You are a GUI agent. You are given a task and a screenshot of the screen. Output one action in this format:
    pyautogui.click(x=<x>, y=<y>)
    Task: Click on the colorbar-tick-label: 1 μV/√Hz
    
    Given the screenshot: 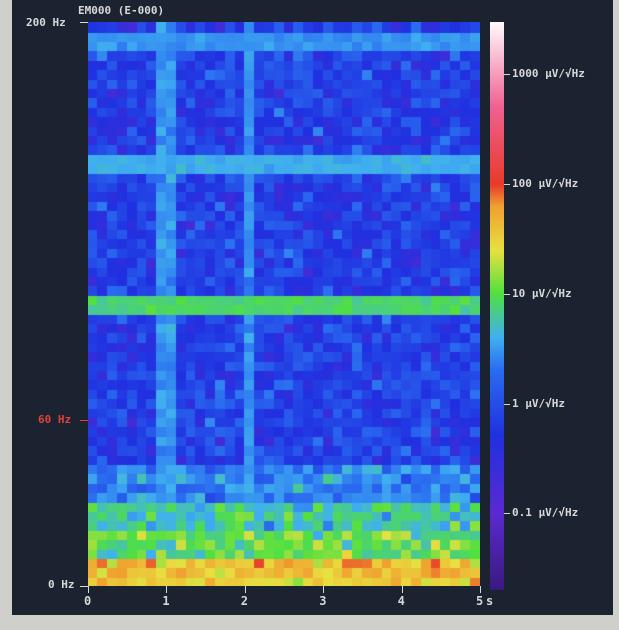 What is the action you would take?
    pyautogui.click(x=538, y=403)
    